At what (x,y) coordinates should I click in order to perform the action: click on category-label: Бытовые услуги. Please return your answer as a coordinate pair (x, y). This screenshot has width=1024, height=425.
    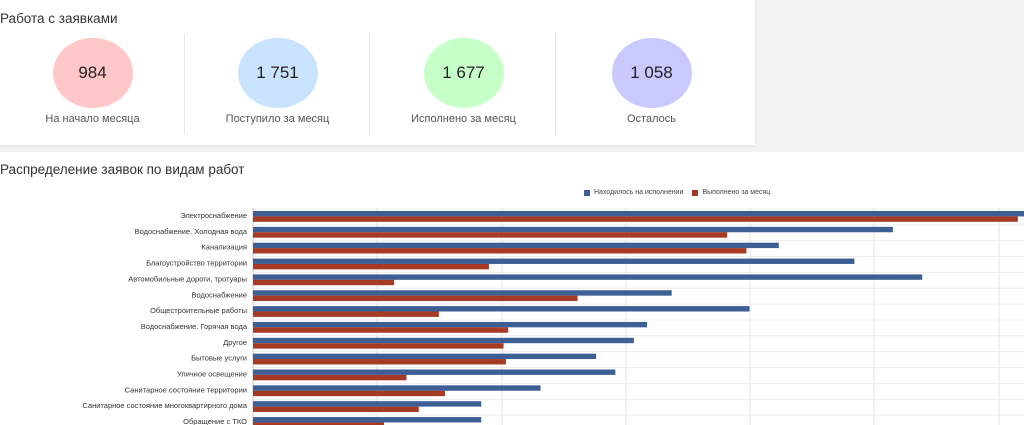
    Looking at the image, I should click on (219, 358).